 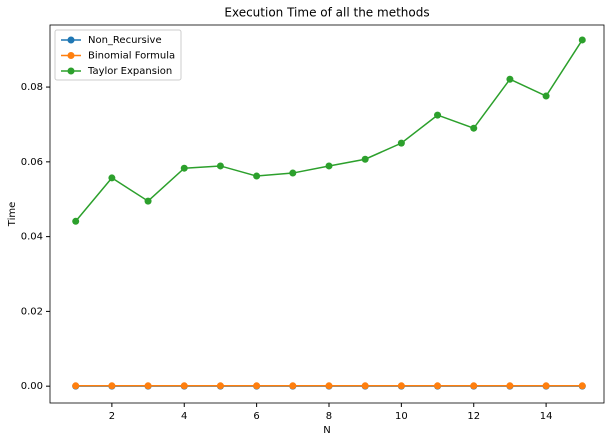 What do you see at coordinates (32, 87) in the screenshot?
I see `y-tick-label: 0.08` at bounding box center [32, 87].